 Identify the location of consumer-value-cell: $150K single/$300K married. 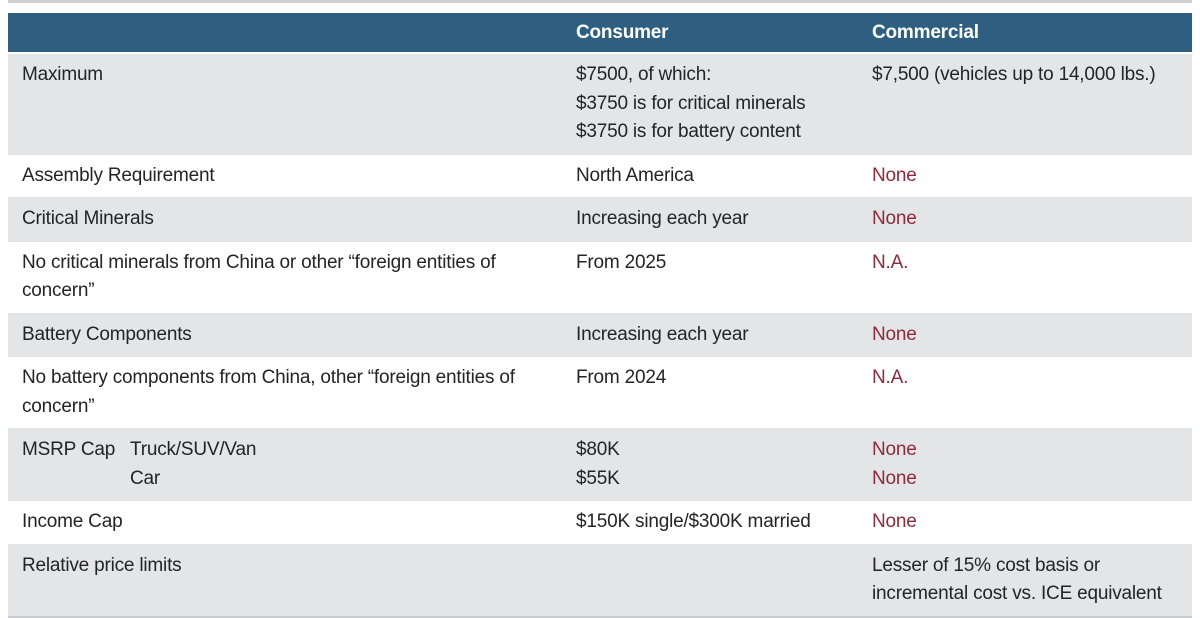
(693, 521).